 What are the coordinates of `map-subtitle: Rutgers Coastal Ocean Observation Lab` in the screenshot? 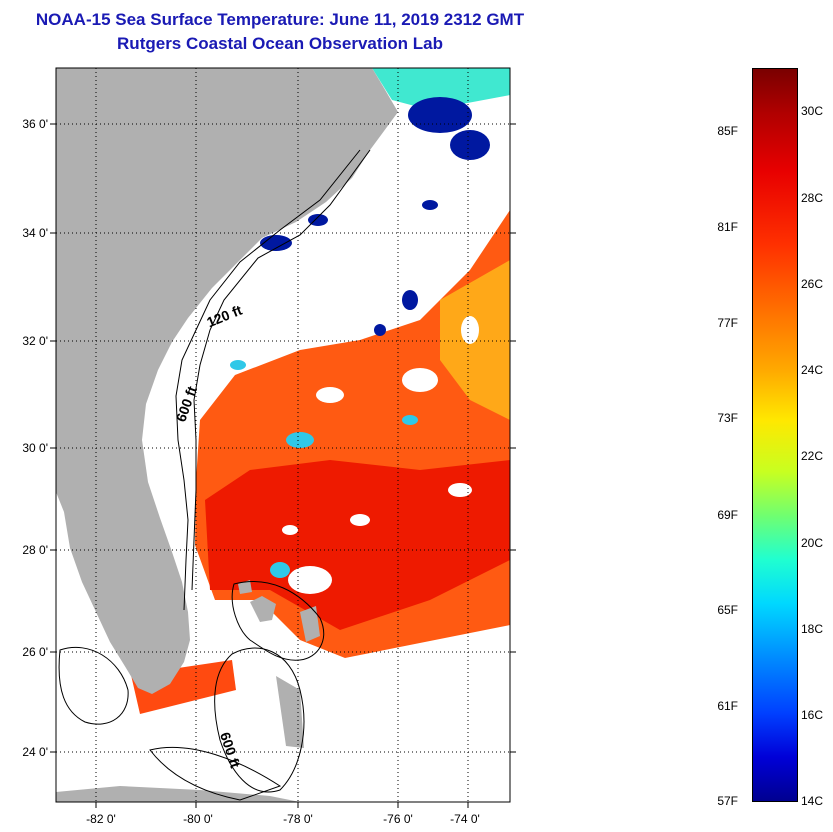 It's located at (280, 43).